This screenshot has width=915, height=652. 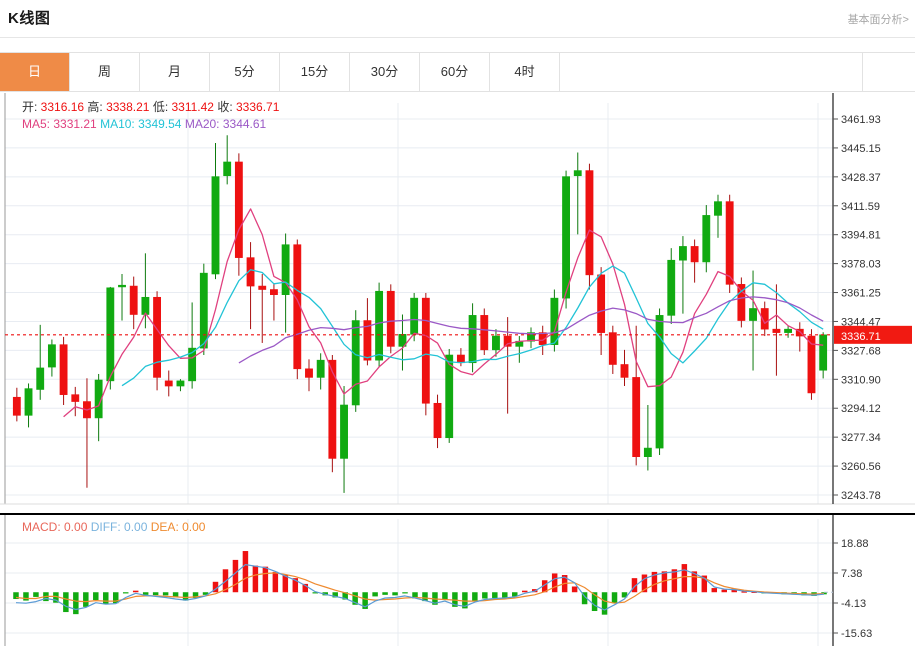 I want to click on tab-5: 30分, so click(x=385, y=72).